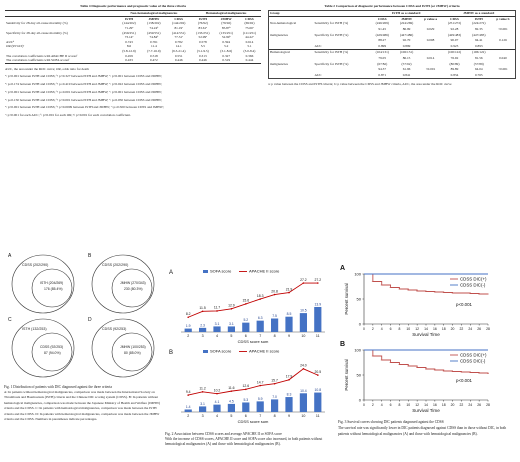 The image size is (520, 462). What do you see at coordinates (178, 37) in the screenshot?
I see `table4-cell: 77.31ᶜ` at bounding box center [178, 37].